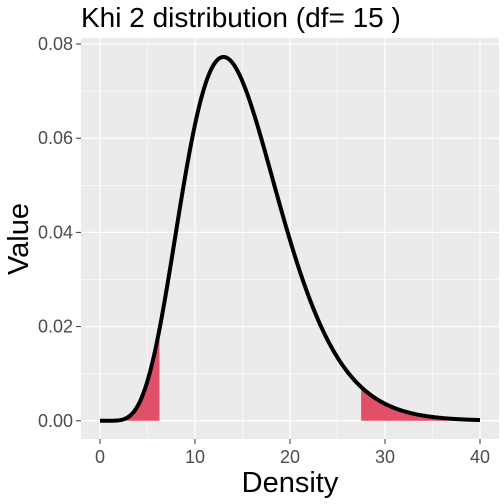  I want to click on y-tick-label: 0.06, so click(55, 138).